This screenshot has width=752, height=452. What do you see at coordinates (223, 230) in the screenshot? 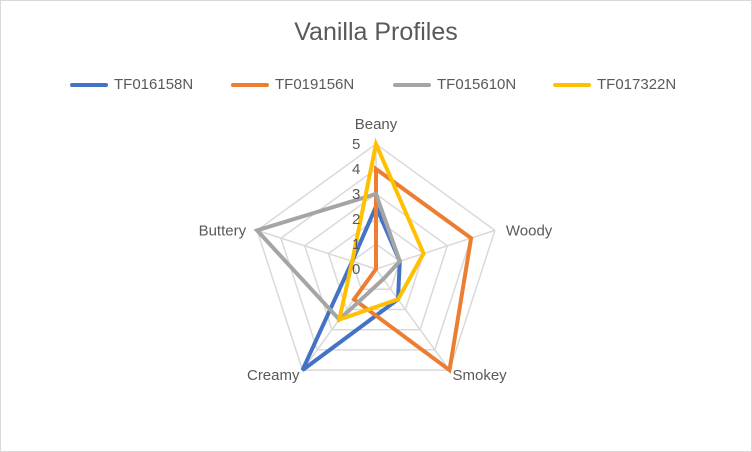
I see `axis-label-buttery: Buttery` at bounding box center [223, 230].